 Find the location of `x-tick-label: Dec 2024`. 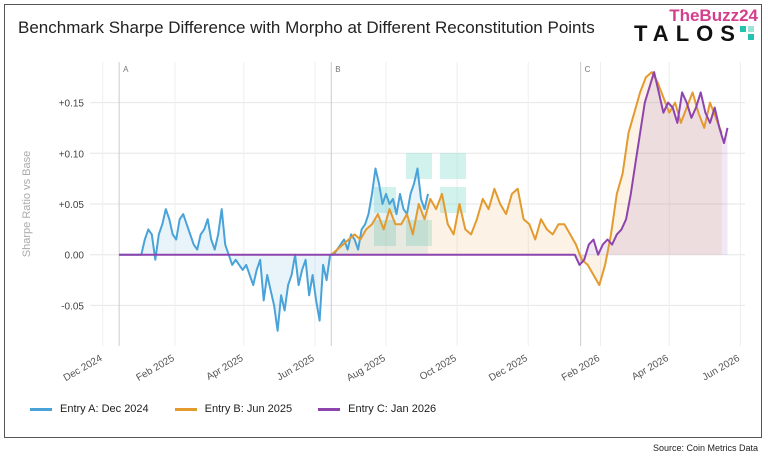

x-tick-label: Dec 2024 is located at coordinates (83, 368).